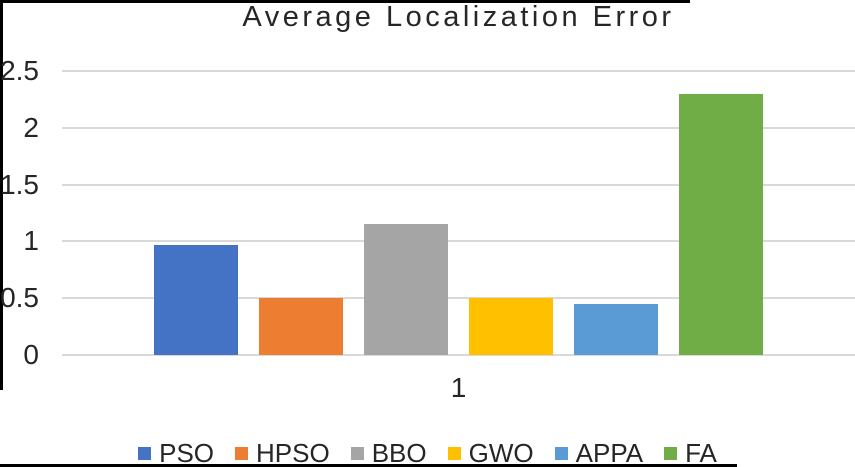 This screenshot has height=467, width=855. What do you see at coordinates (427, 453) in the screenshot?
I see `legend: PSO HPSO BBO GWO APPA FA` at bounding box center [427, 453].